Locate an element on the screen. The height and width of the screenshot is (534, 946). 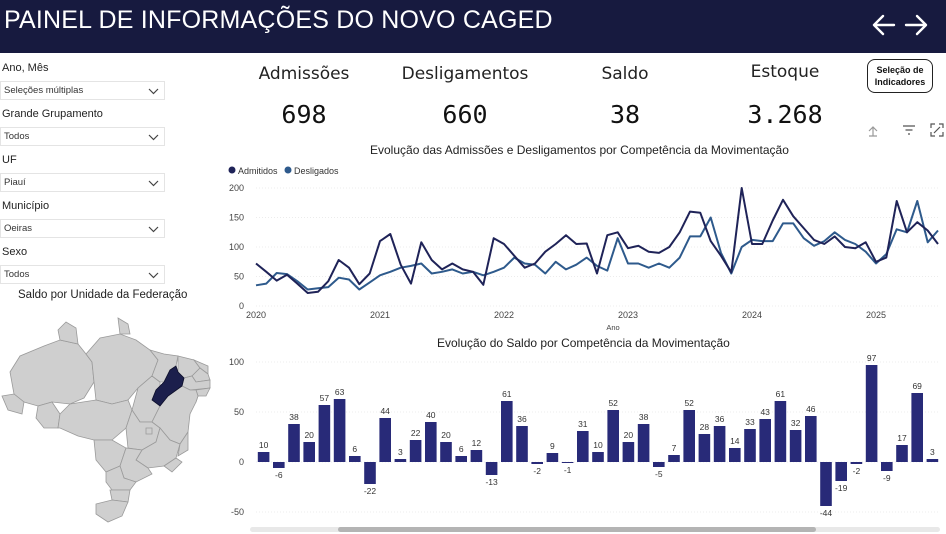
kpi-label-admissoes: Admissões is located at coordinates (304, 74).